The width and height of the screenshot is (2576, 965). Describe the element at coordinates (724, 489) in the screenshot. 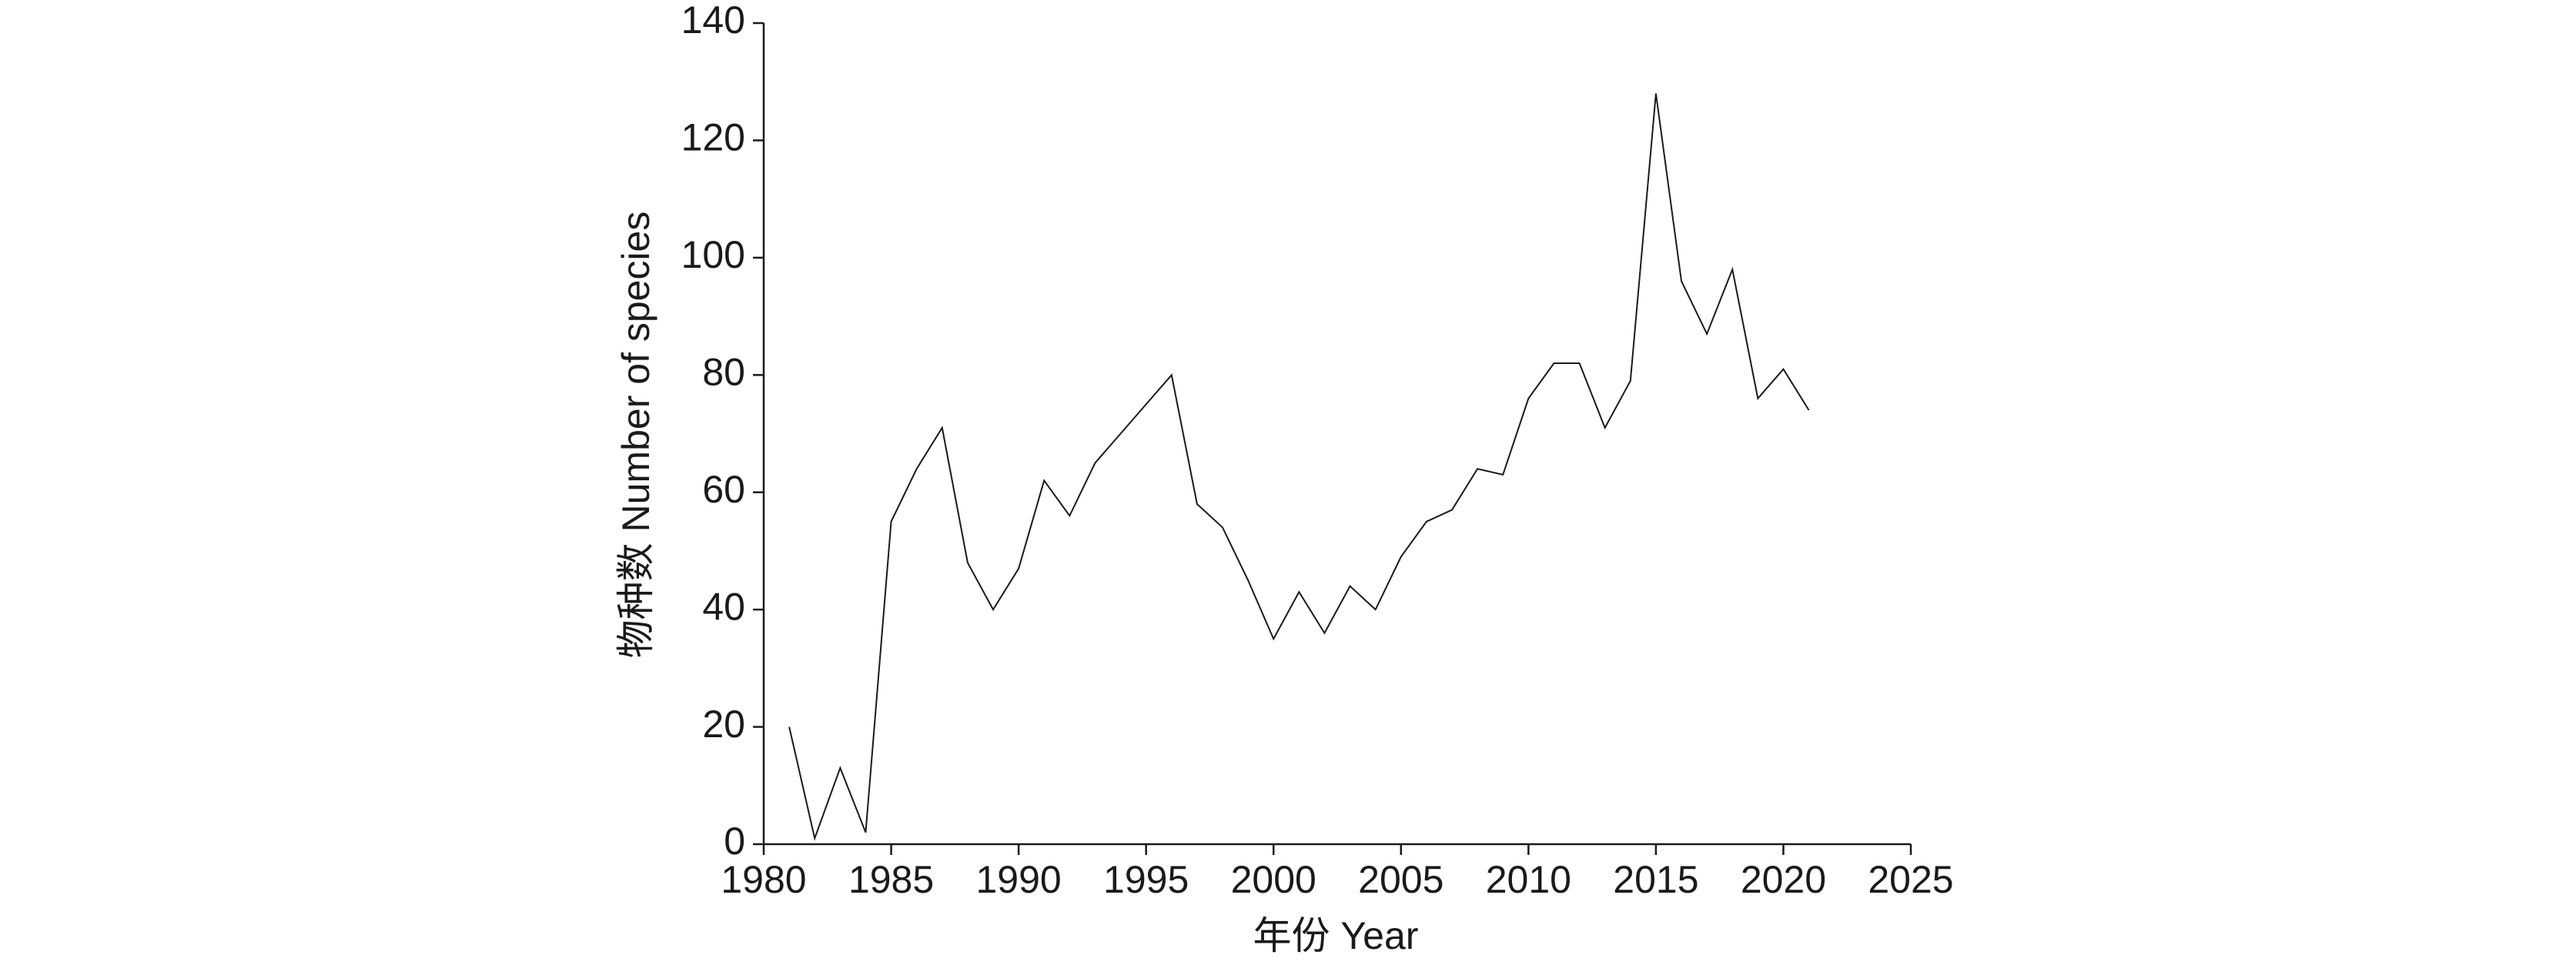

I see `y-tick-label: 60` at that location.